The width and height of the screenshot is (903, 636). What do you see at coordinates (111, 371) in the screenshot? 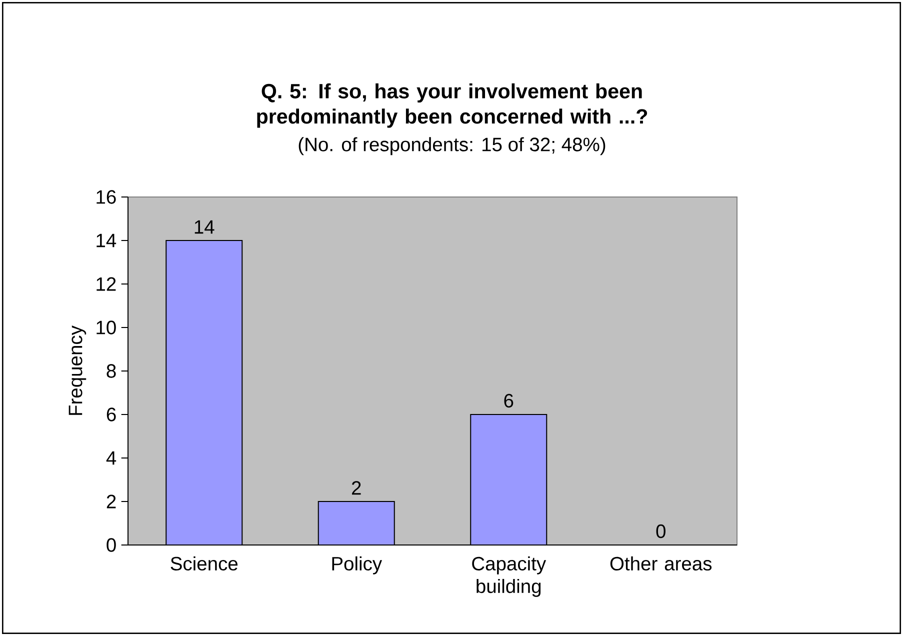
I see `y-tick-label: 8` at bounding box center [111, 371].